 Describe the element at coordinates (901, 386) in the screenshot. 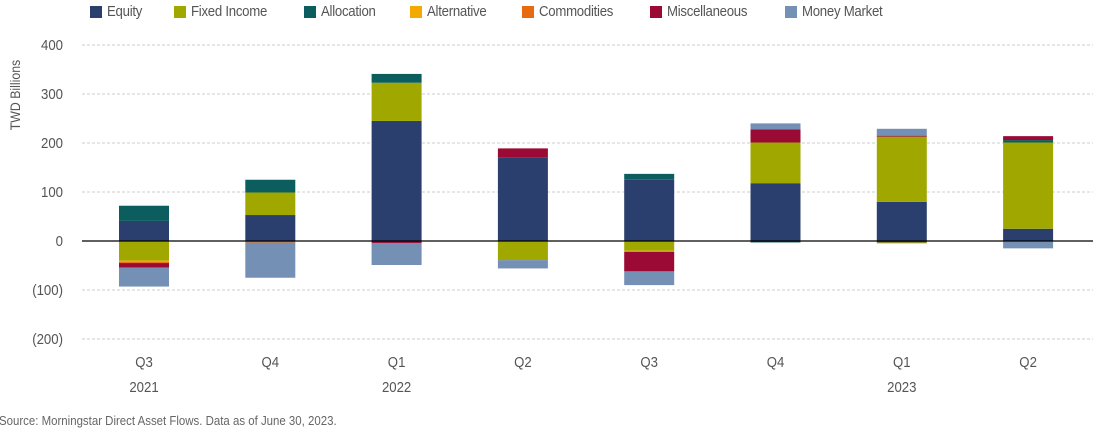

I see `x-tick-label-year: 2023` at that location.